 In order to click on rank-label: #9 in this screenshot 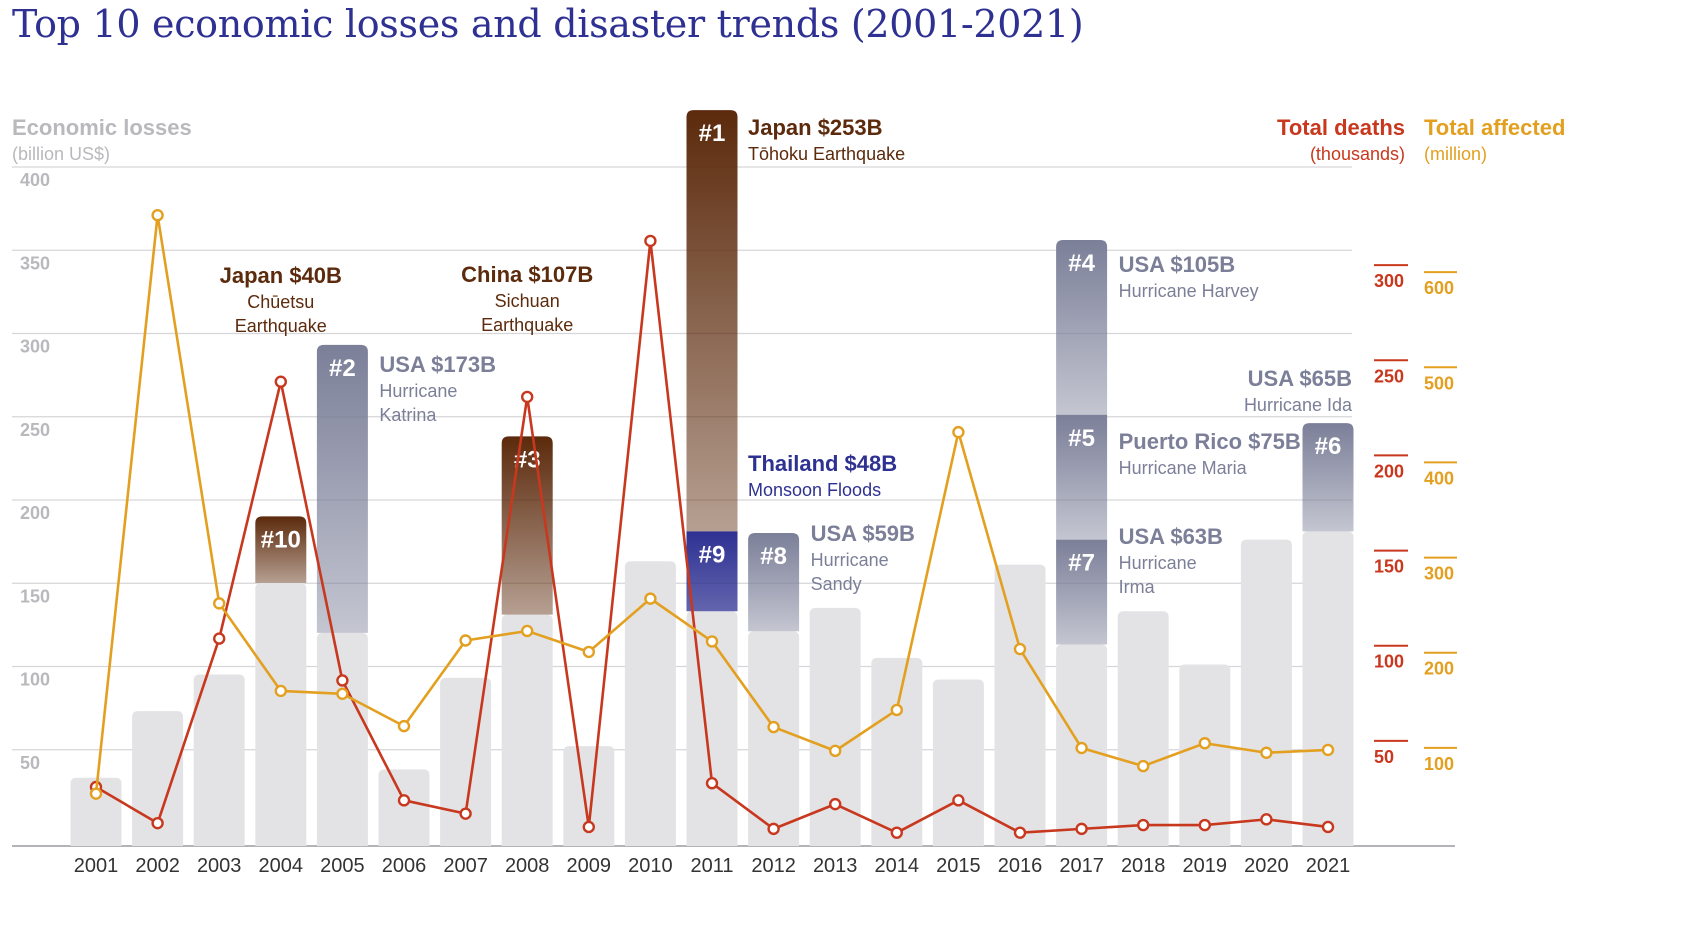, I will do `click(712, 554)`.